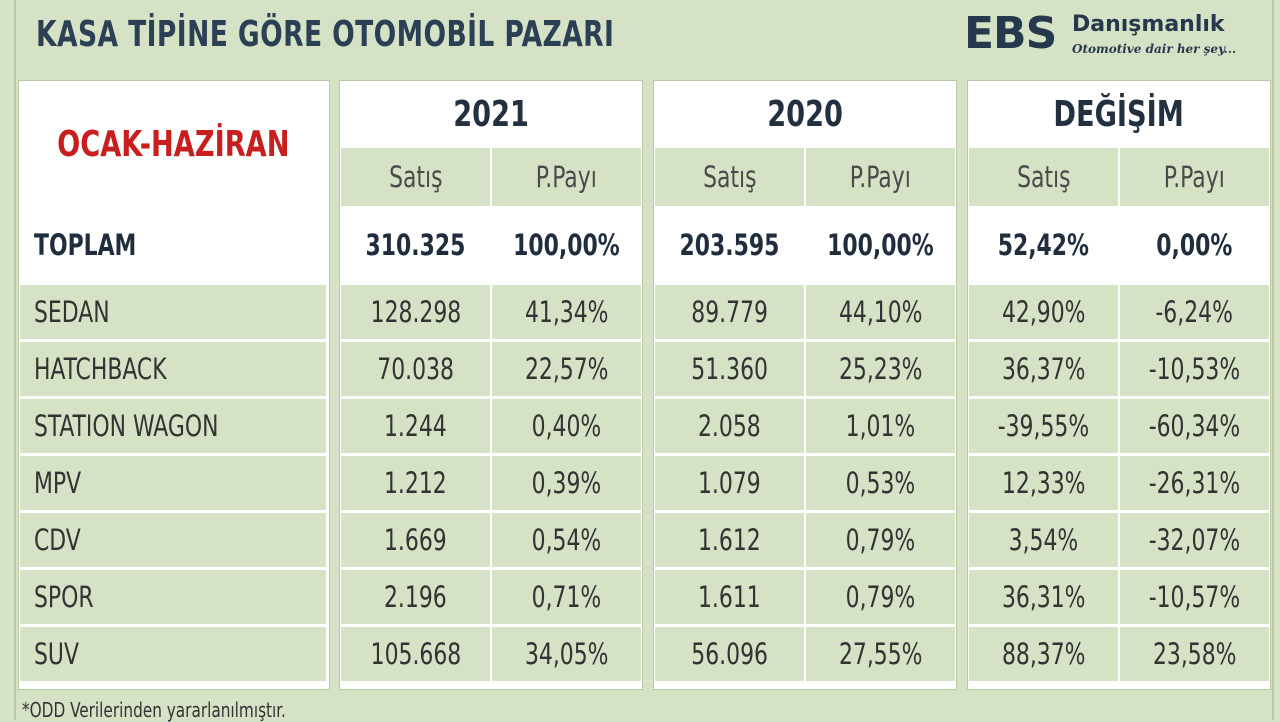 This screenshot has height=722, width=1280. Describe the element at coordinates (1194, 540) in the screenshot. I see `table-cell: -32,07%` at that location.